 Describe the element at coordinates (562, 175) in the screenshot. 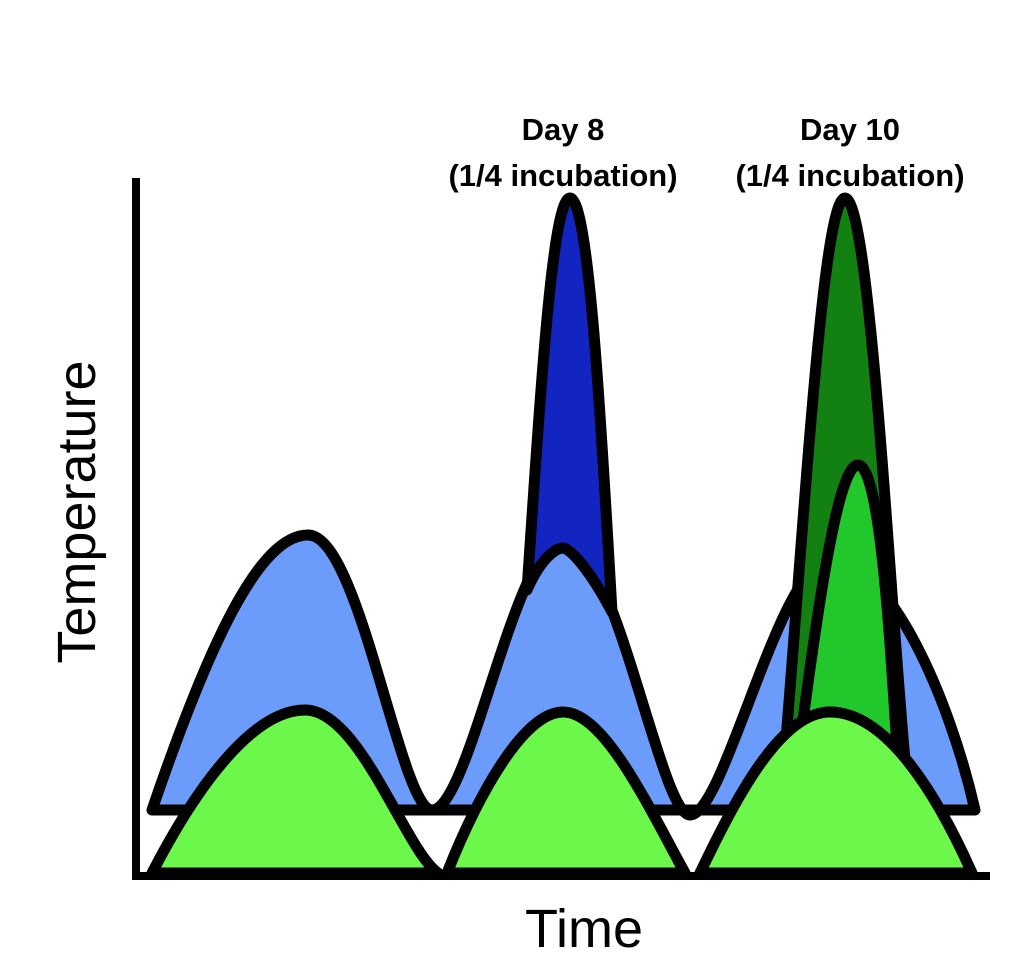

I see `annotation-day8-subtitle: (1/4 incubation)` at that location.